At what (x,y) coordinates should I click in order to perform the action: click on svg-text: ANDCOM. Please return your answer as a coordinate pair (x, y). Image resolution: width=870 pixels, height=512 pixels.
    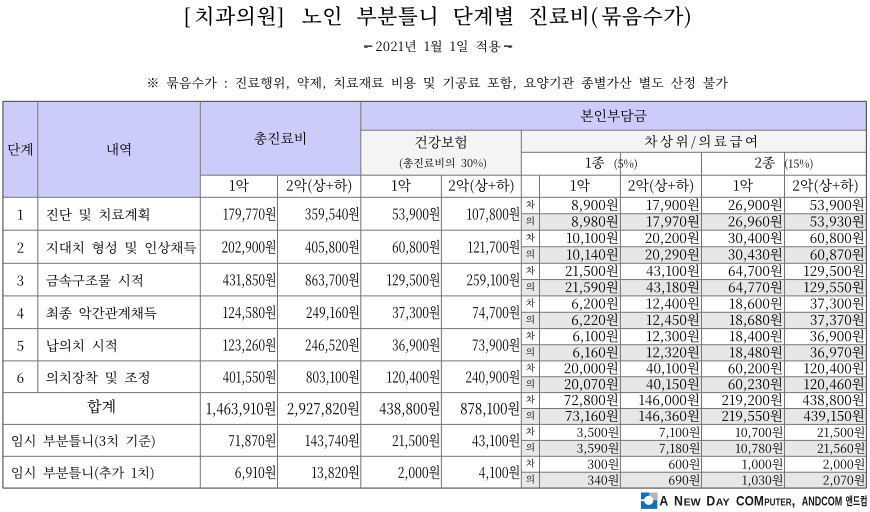
    Looking at the image, I should click on (822, 501).